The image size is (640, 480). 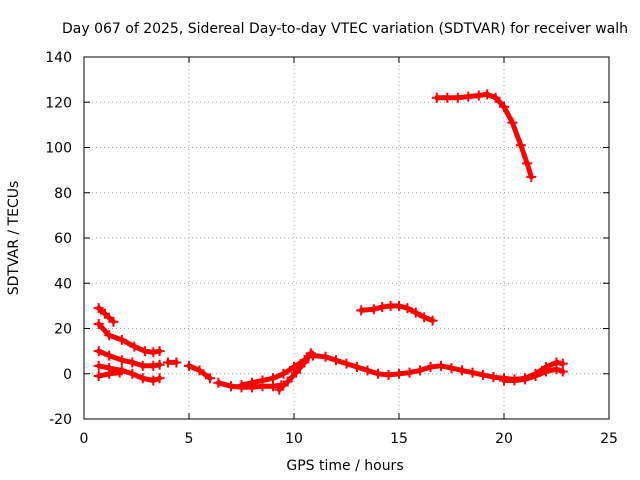 I want to click on series-track-l, so click(x=397, y=313).